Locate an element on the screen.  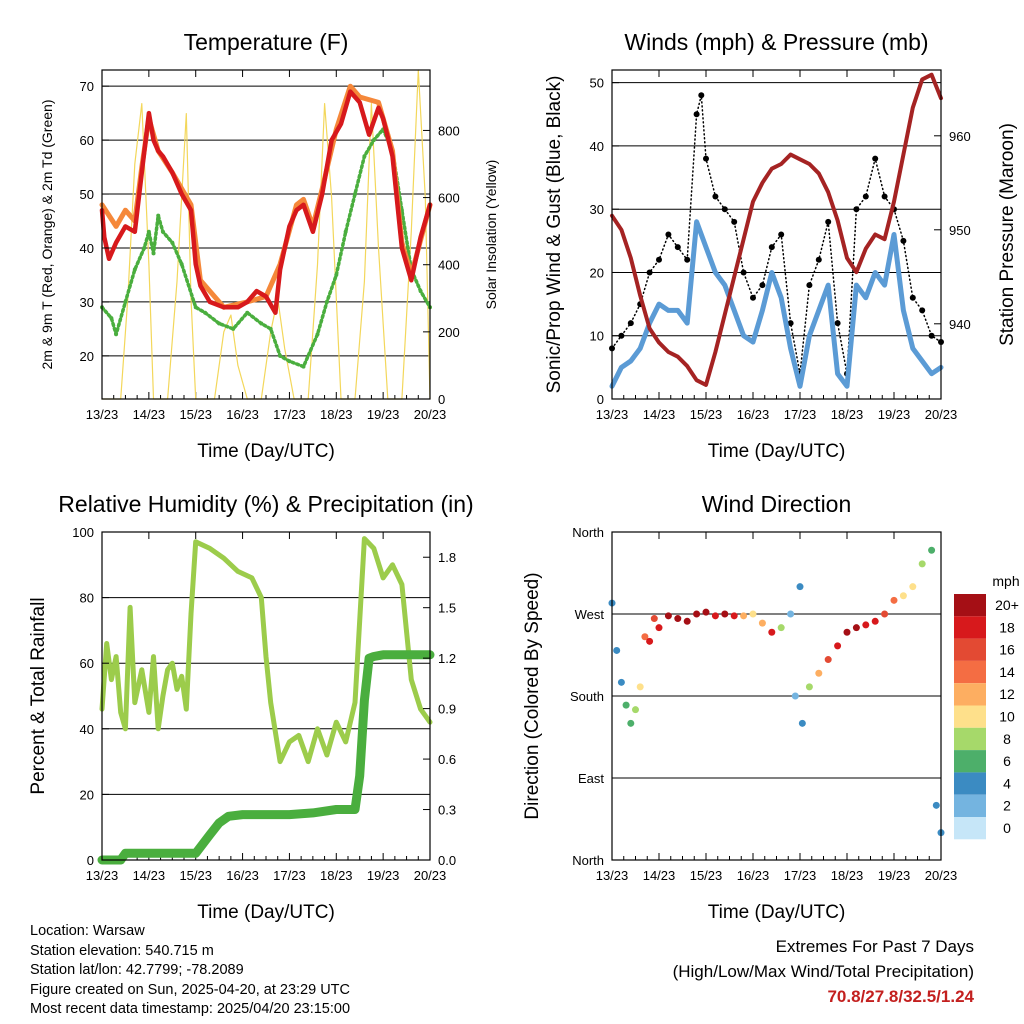
panel1-ytick-right-label: 800 is located at coordinates (449, 130).